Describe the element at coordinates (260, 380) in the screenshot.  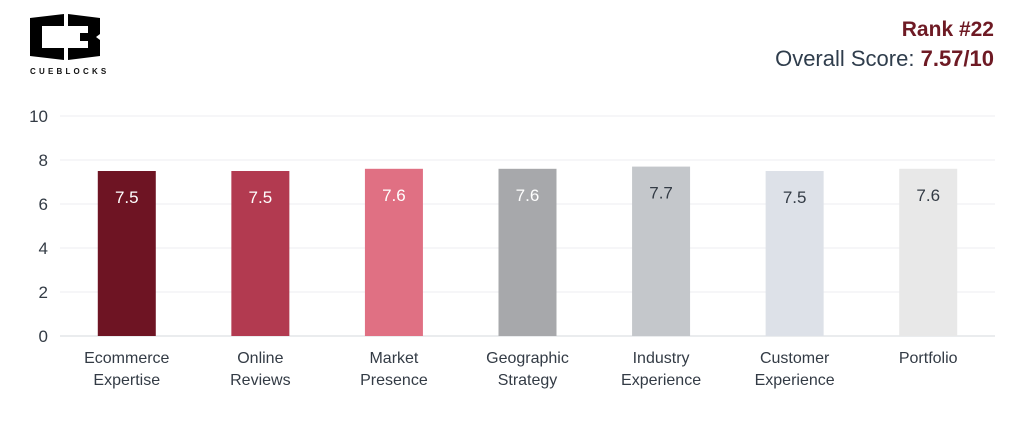
I see `x-tick-label: Reviews` at that location.